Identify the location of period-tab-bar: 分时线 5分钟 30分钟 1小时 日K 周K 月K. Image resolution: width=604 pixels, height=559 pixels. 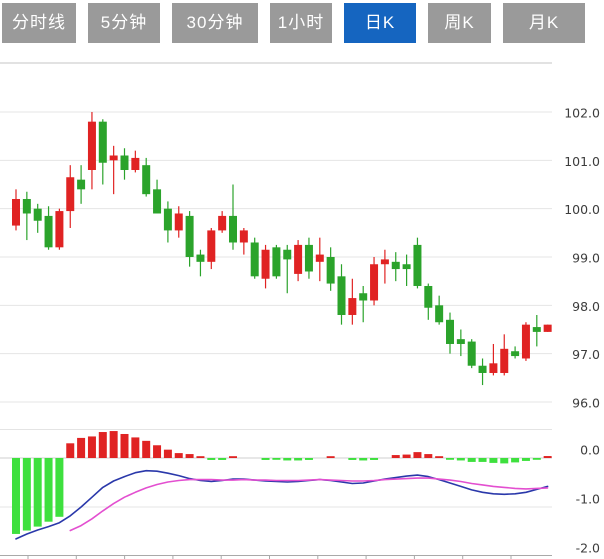
(299, 23).